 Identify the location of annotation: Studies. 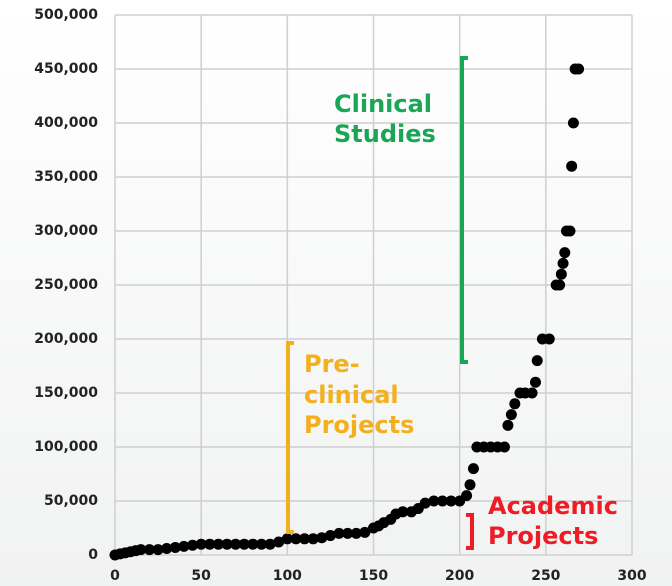
(385, 134).